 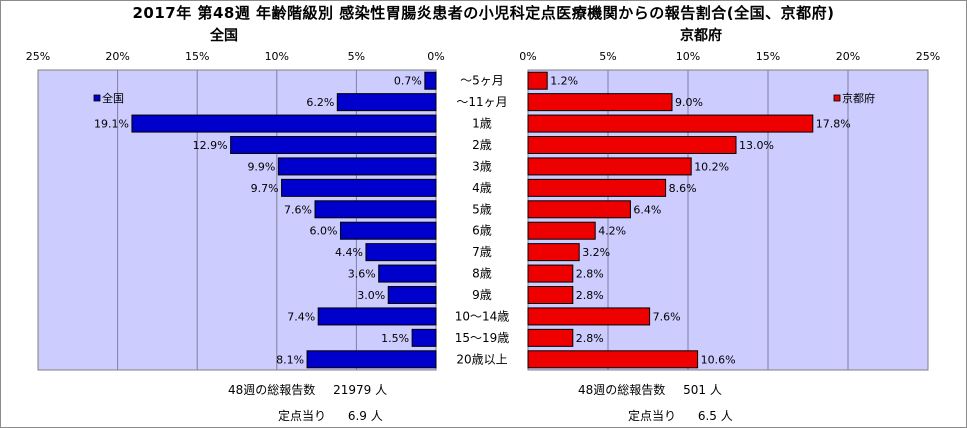 I want to click on national-value-label: 4.4%, so click(x=349, y=252).